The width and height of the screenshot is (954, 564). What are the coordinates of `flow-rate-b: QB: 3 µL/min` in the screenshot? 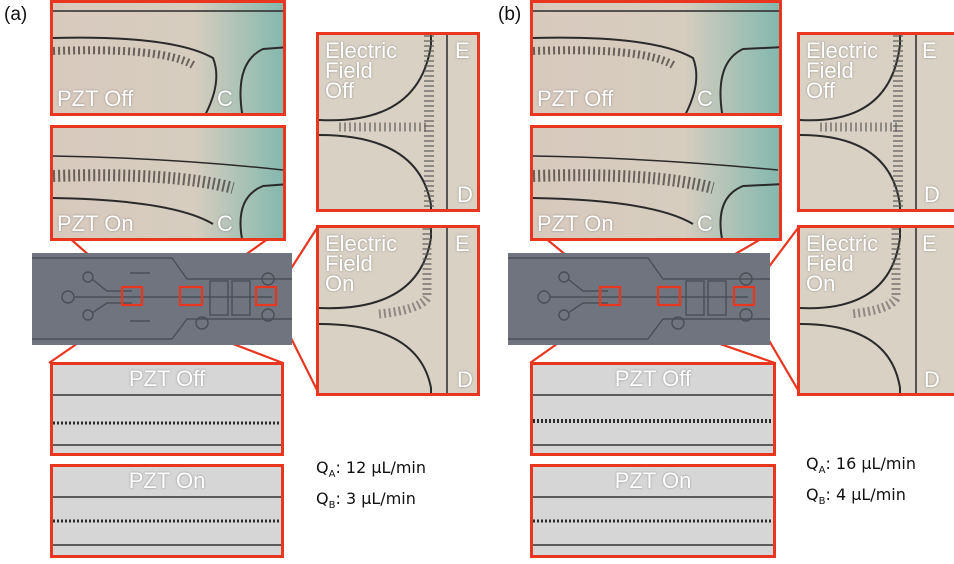 It's located at (366, 500).